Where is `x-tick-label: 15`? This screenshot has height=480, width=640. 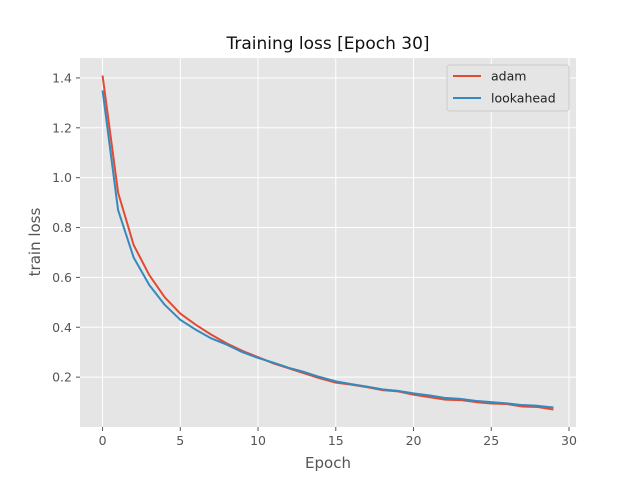
x-tick-label: 15 is located at coordinates (336, 440).